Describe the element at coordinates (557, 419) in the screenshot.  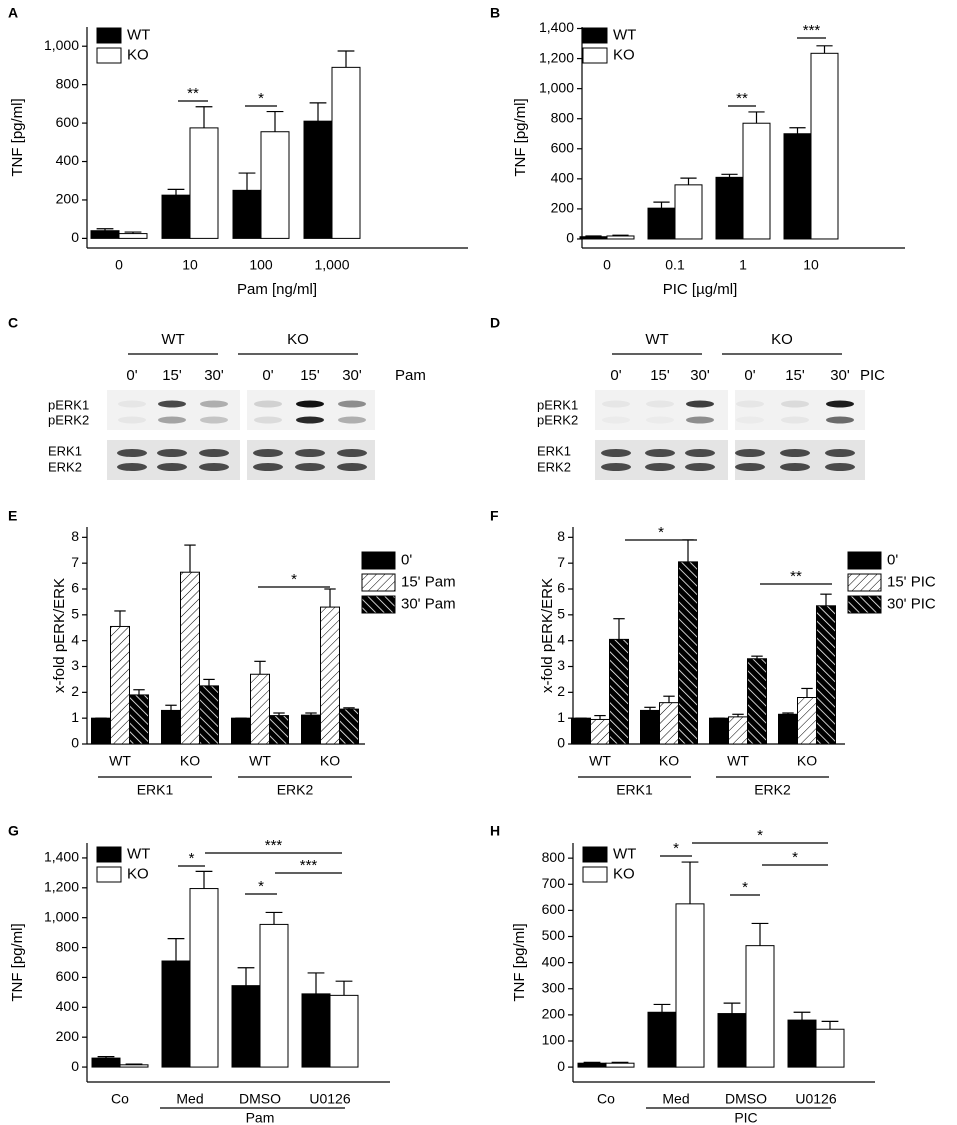
I see `row-label: pERK2` at that location.